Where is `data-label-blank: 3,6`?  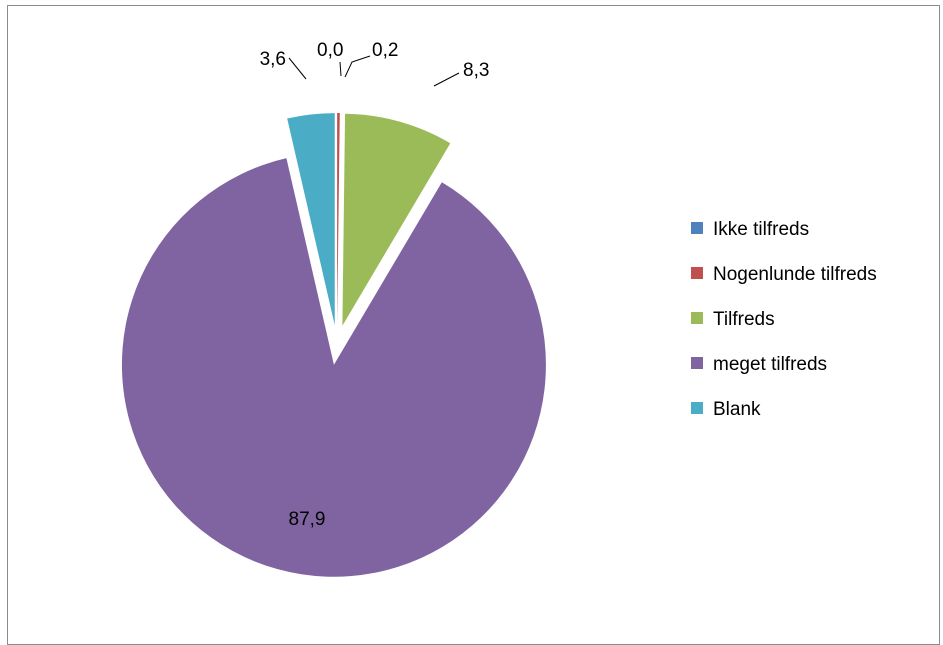
data-label-blank: 3,6 is located at coordinates (273, 59).